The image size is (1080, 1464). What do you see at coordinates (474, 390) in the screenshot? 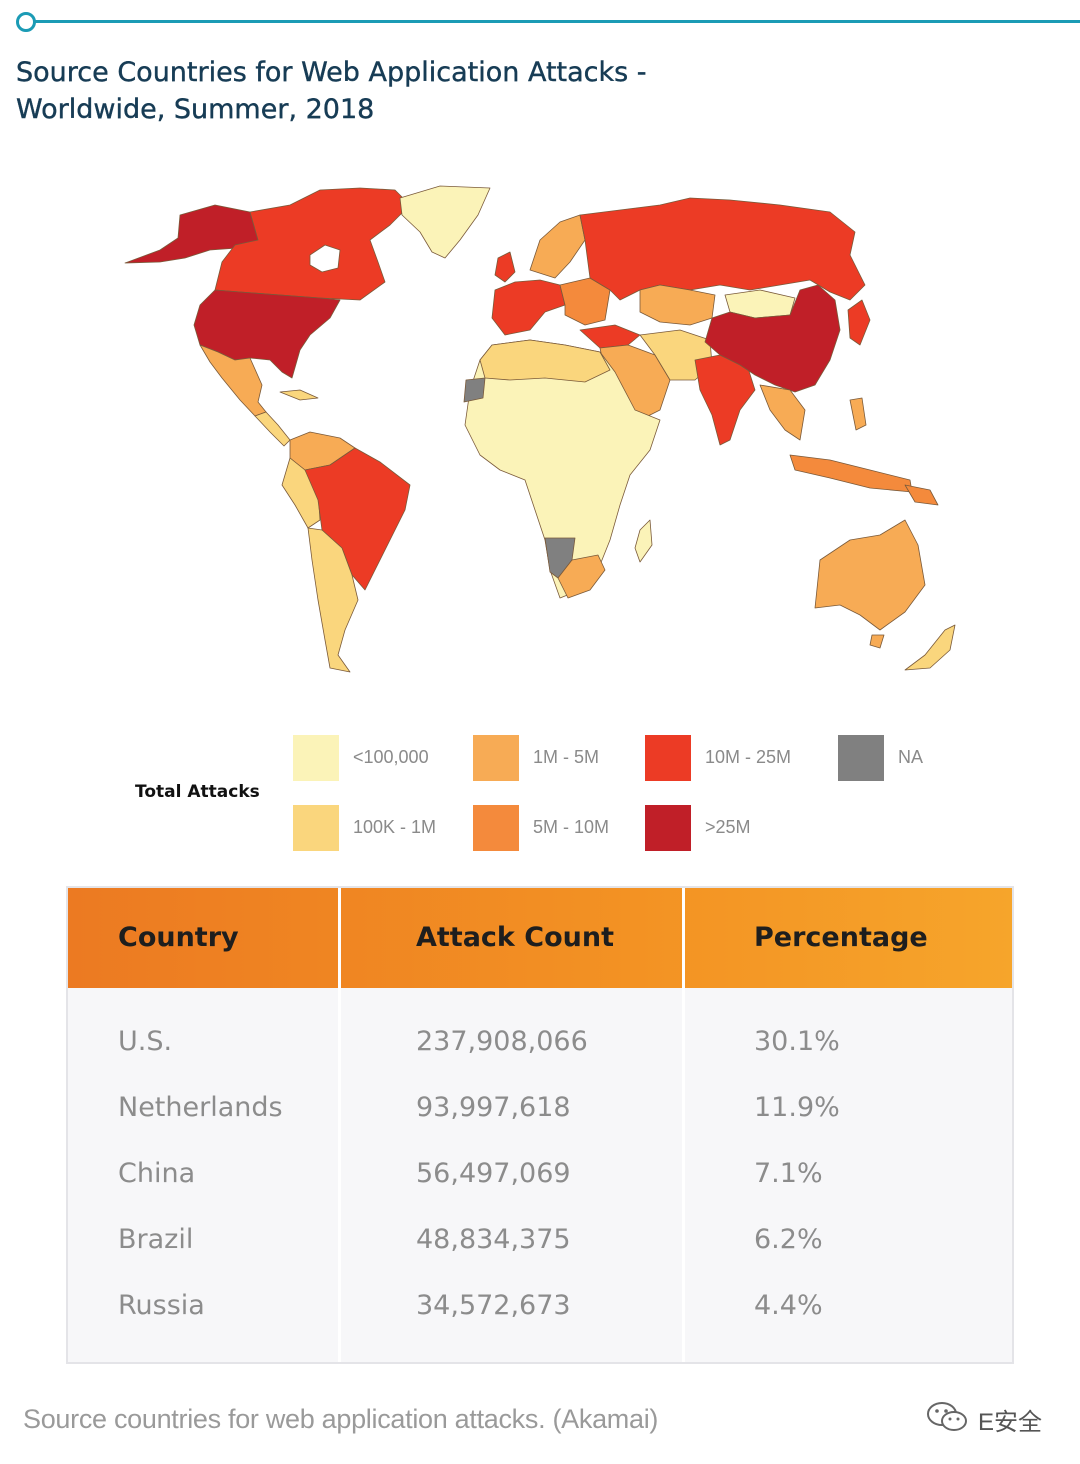
I see `map-region-western-sahara` at bounding box center [474, 390].